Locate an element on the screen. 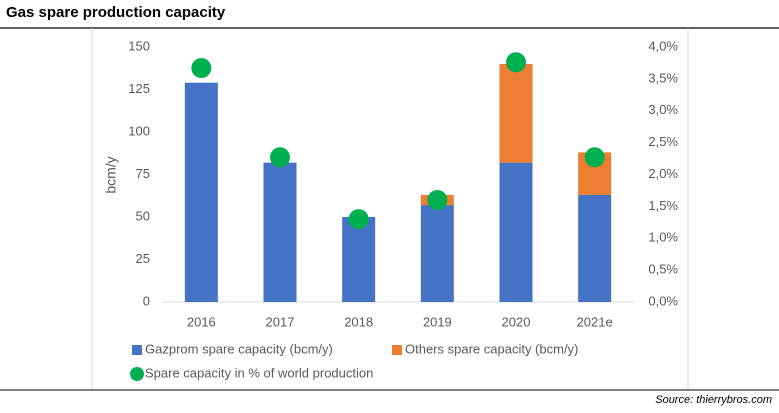 This screenshot has height=413, width=779. y2-tick-label: 3,5% is located at coordinates (663, 77).